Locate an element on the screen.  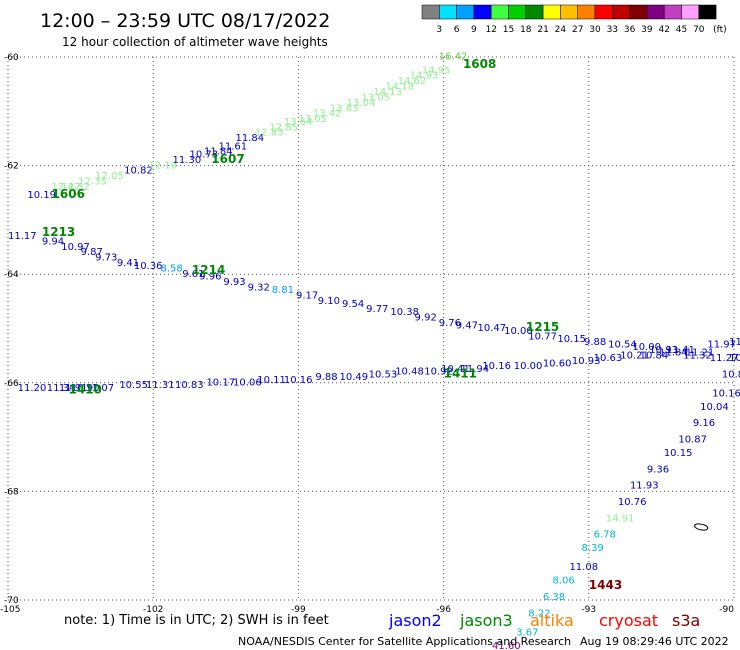
wave-height-label: 14.93 is located at coordinates (424, 76).